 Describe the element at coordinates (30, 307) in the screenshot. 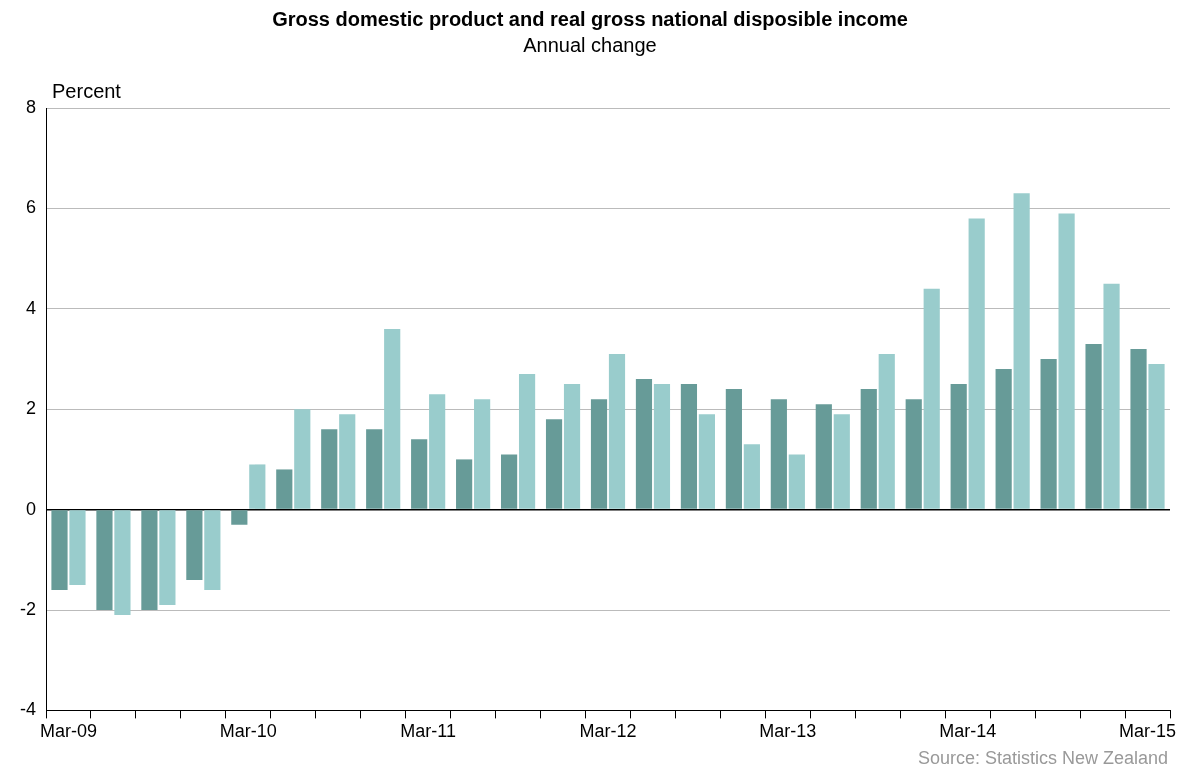

I see `y-tick-label: 4` at that location.